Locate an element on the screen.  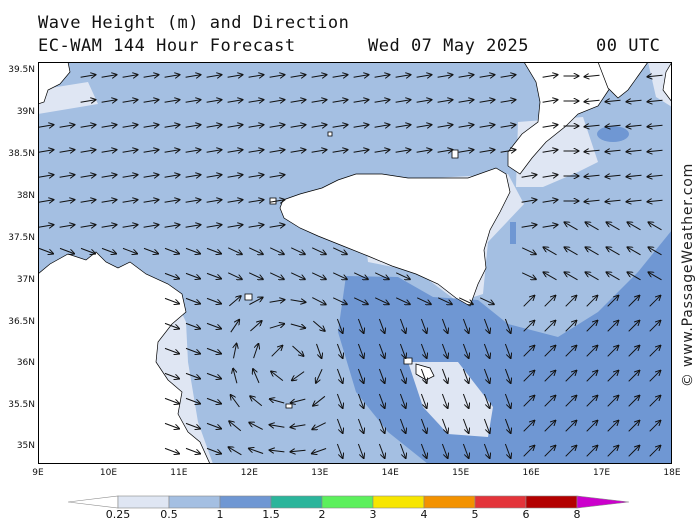
legend-tick: 0.5 is located at coordinates (169, 514).